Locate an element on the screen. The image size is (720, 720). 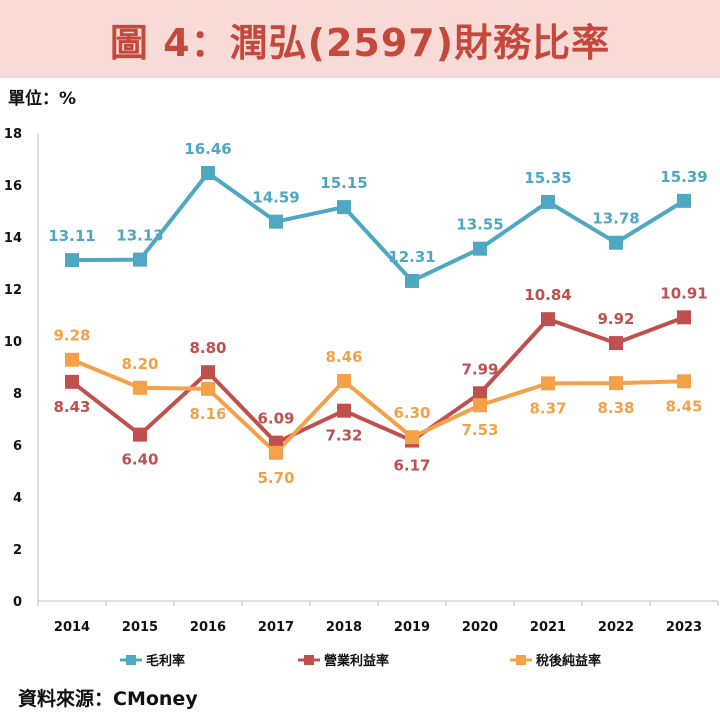
data-label: 8.43 is located at coordinates (71, 407).